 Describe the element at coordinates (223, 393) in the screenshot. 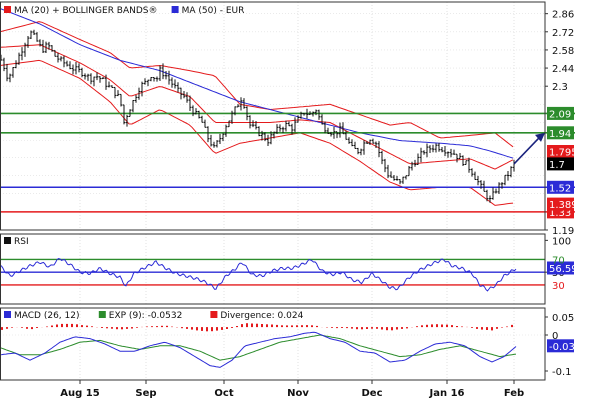

I see `x-tick-label-2: Oct` at that location.